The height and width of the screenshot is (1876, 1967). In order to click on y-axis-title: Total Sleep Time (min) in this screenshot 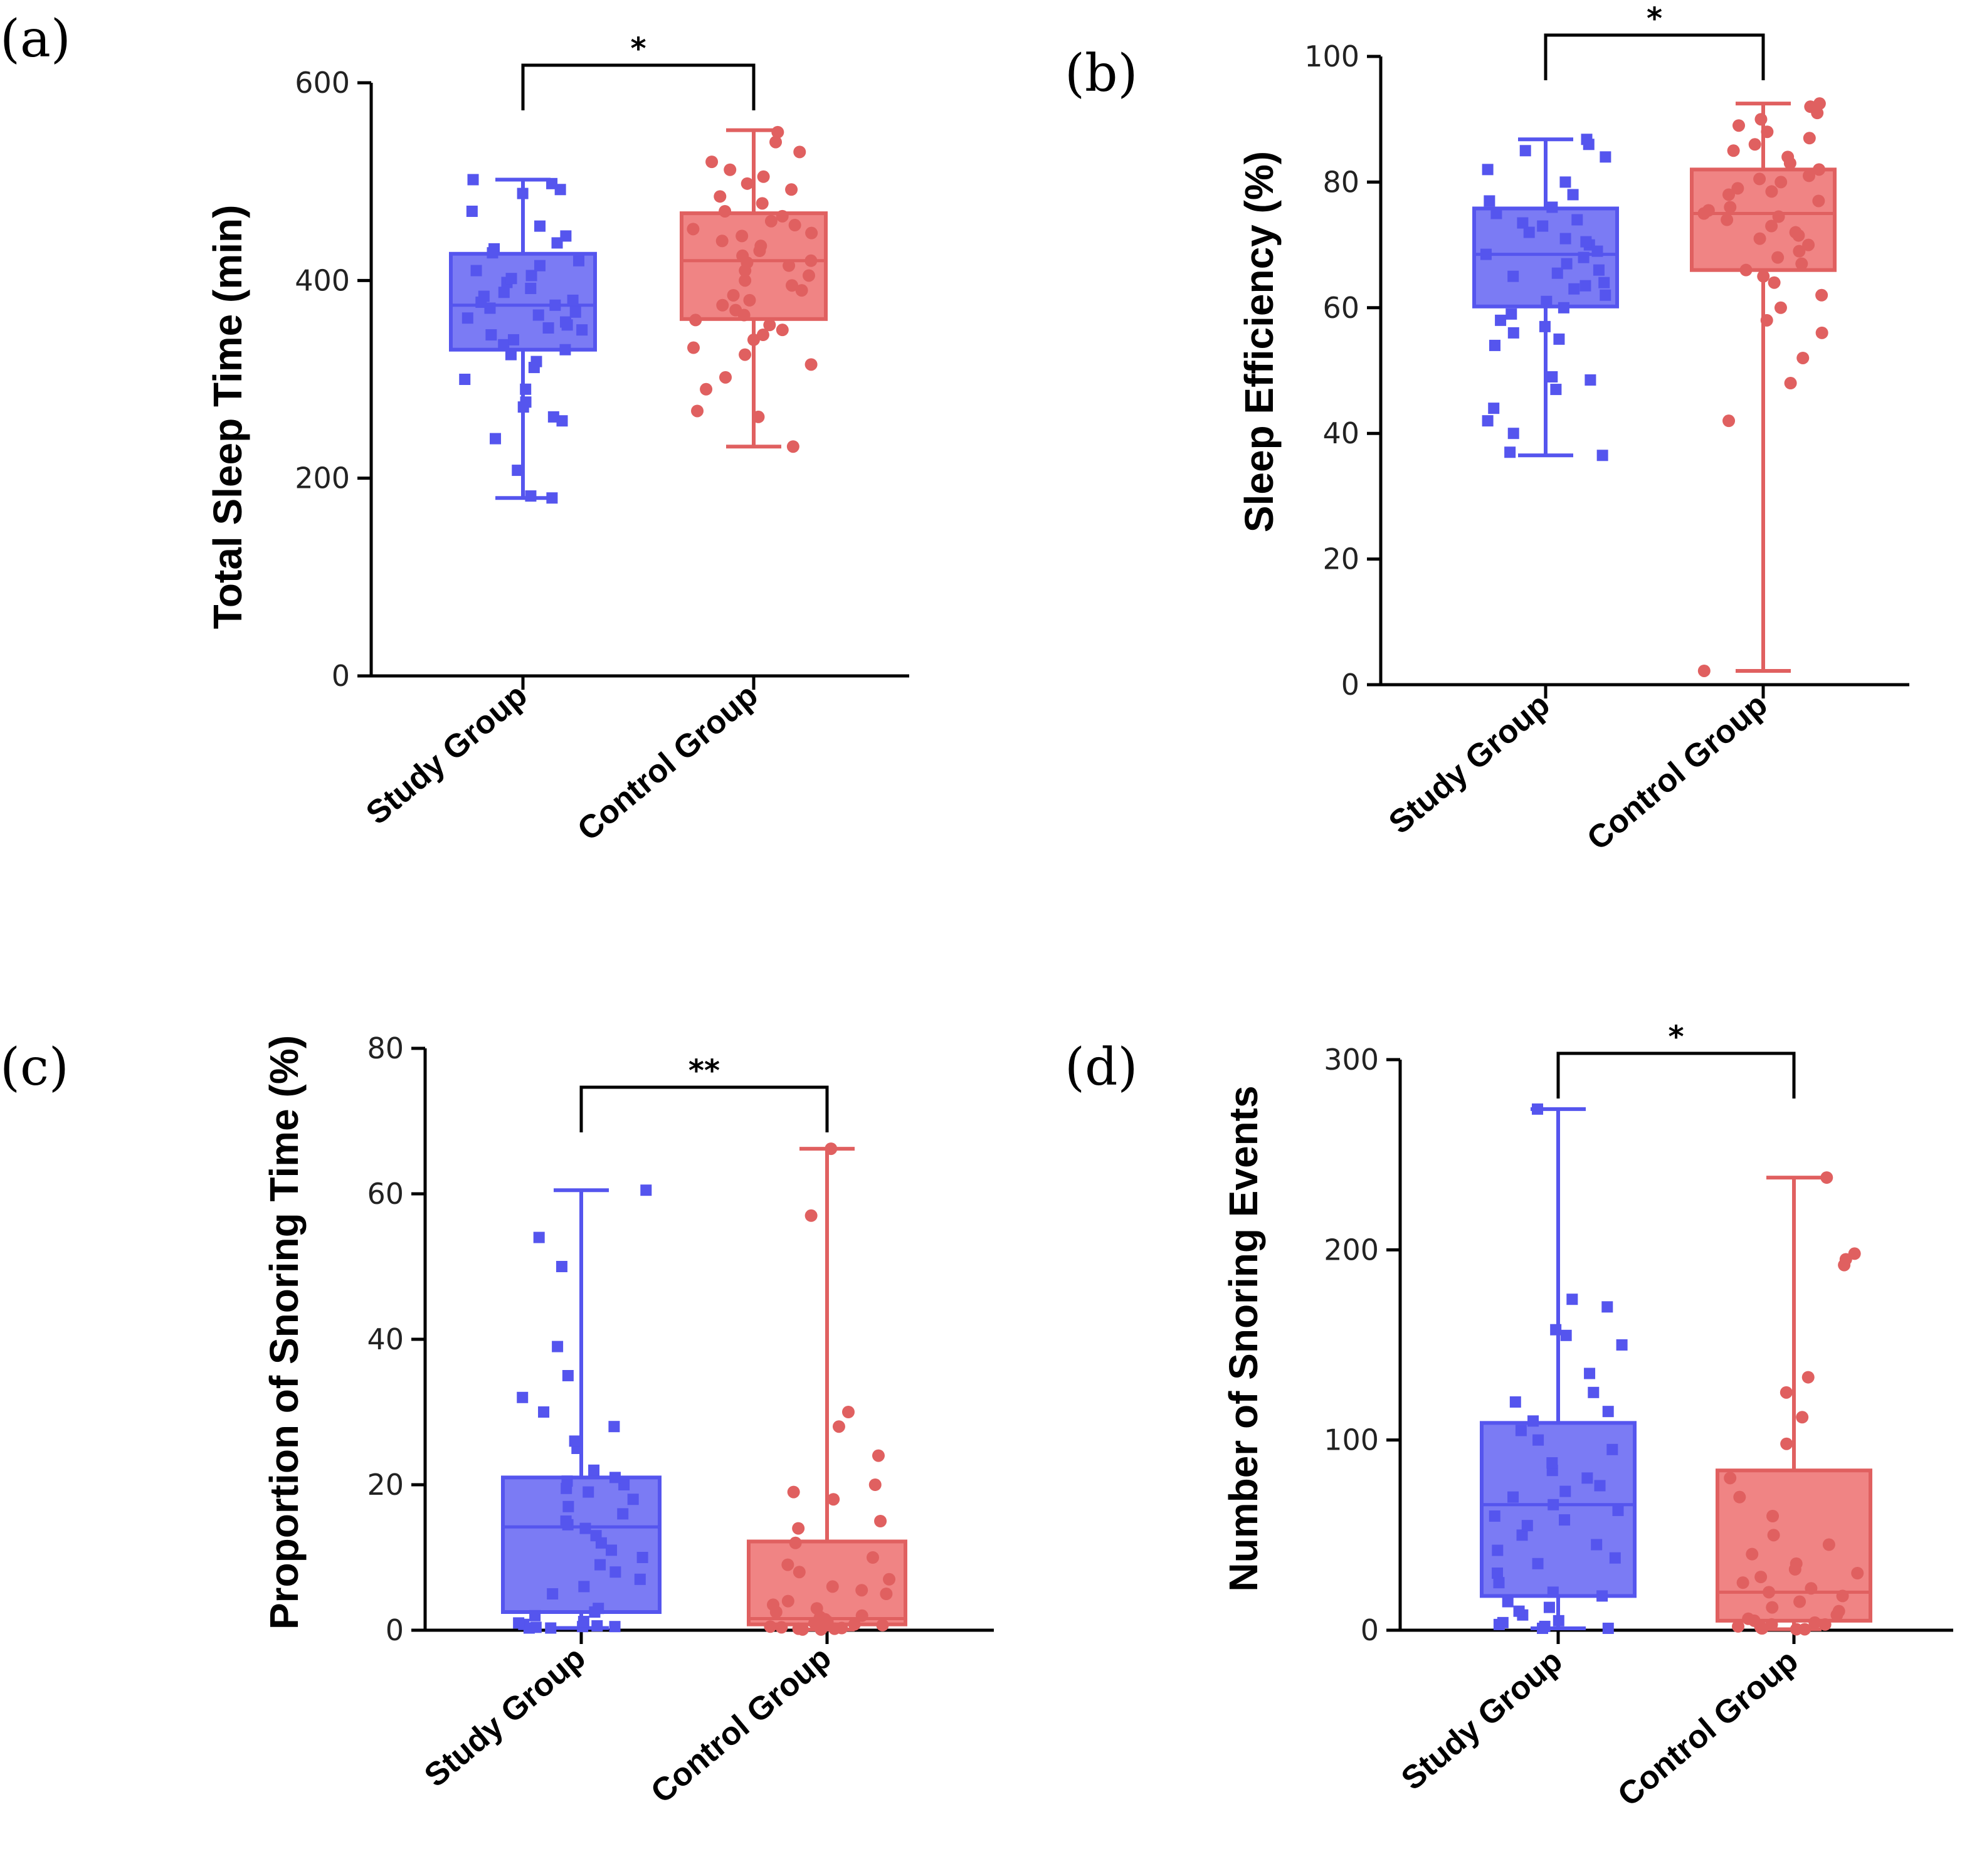, I will do `click(227, 417)`.